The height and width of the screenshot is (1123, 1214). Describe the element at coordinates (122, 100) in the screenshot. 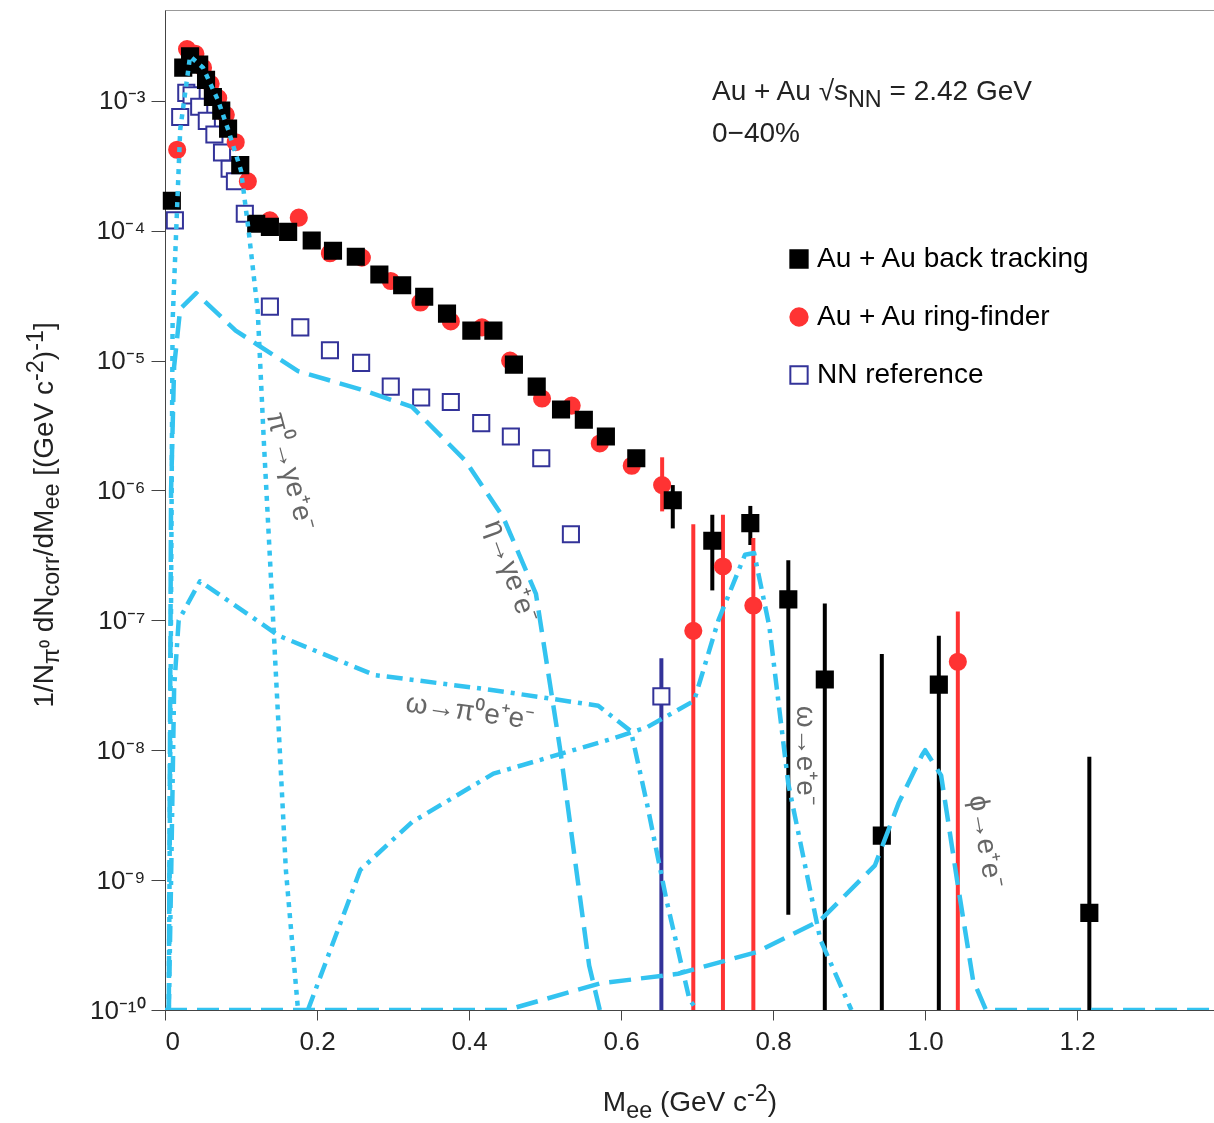

I see `y-tick-label: 10⁻³` at that location.